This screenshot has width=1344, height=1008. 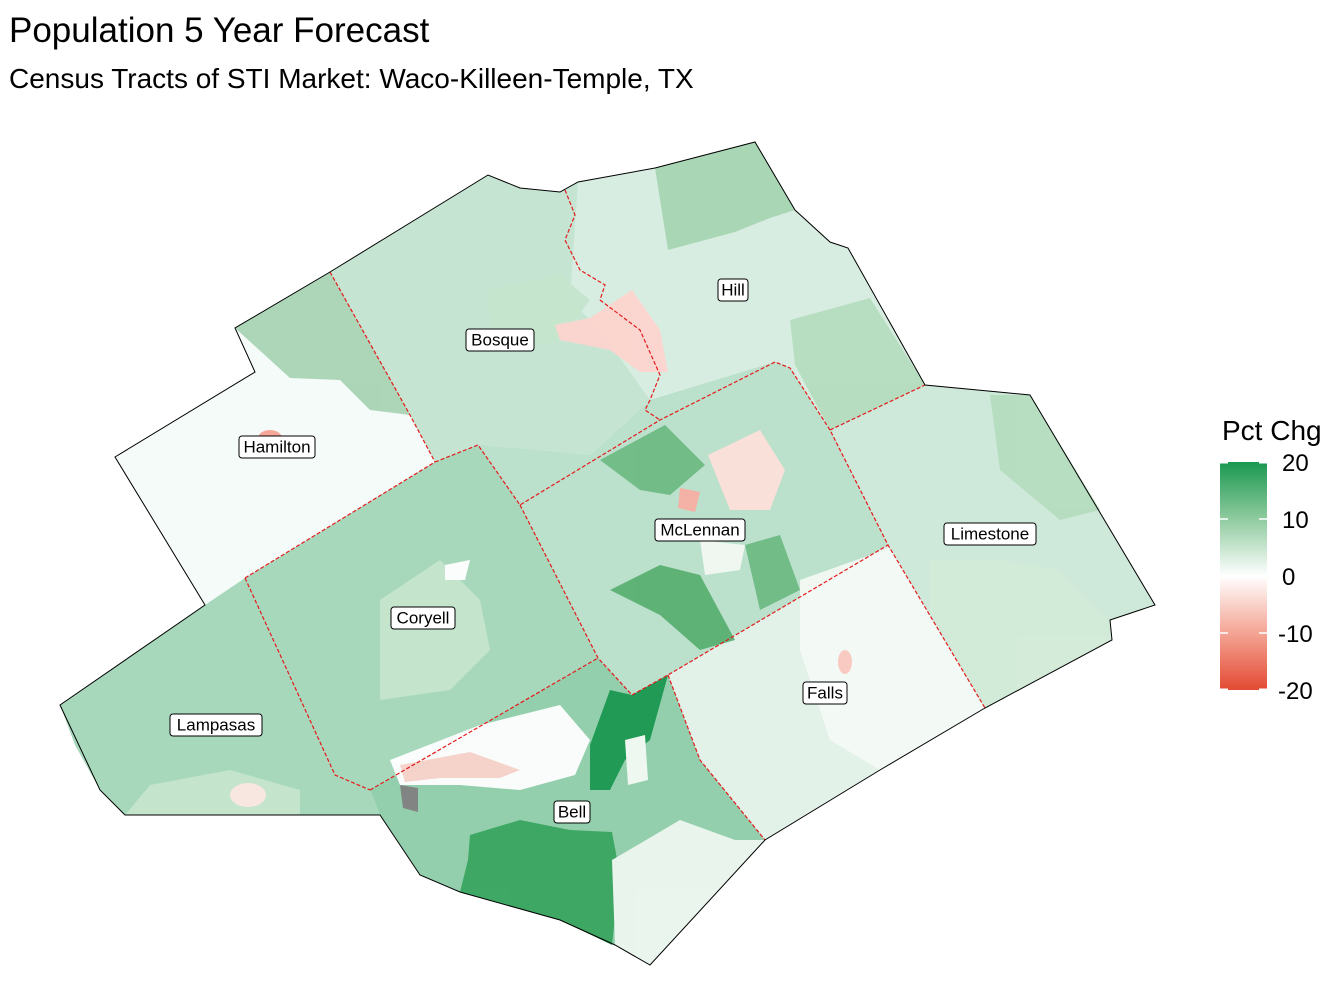 I want to click on county-label-hamilton: Hamilton, so click(x=277, y=447).